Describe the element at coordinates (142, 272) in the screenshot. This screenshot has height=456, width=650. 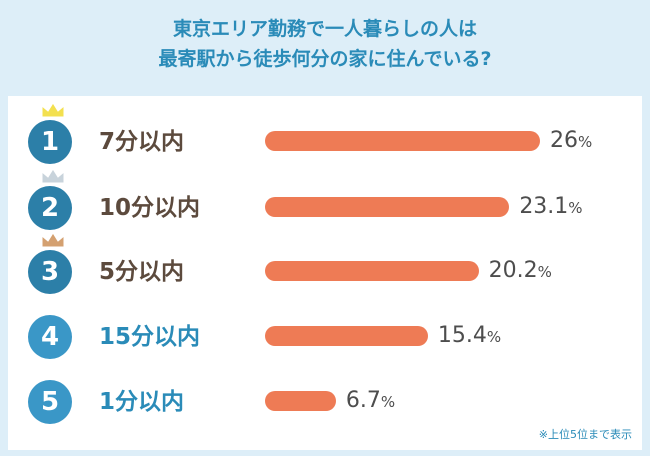
I see `category-label: 5分以内` at that location.